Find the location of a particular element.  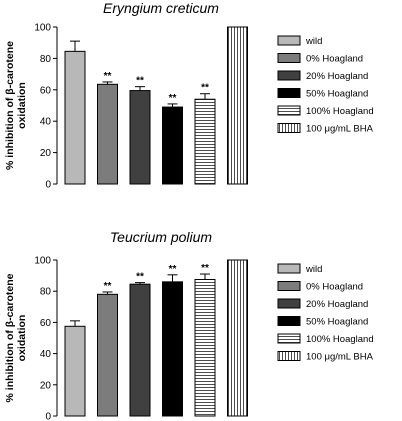

chart-title: Eryngium creticum is located at coordinates (161, 8).